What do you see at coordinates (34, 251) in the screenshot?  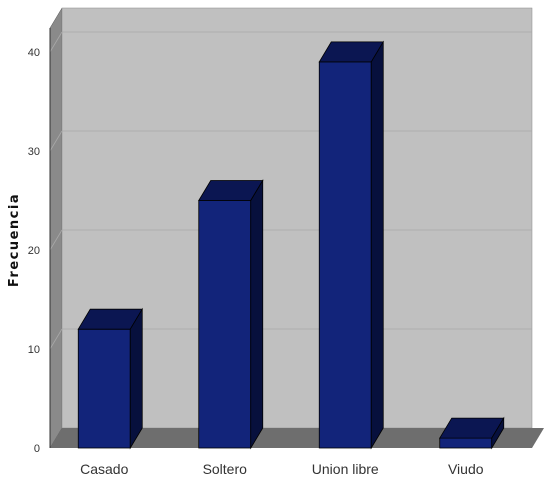 I see `y-tick-label: 20` at bounding box center [34, 251].